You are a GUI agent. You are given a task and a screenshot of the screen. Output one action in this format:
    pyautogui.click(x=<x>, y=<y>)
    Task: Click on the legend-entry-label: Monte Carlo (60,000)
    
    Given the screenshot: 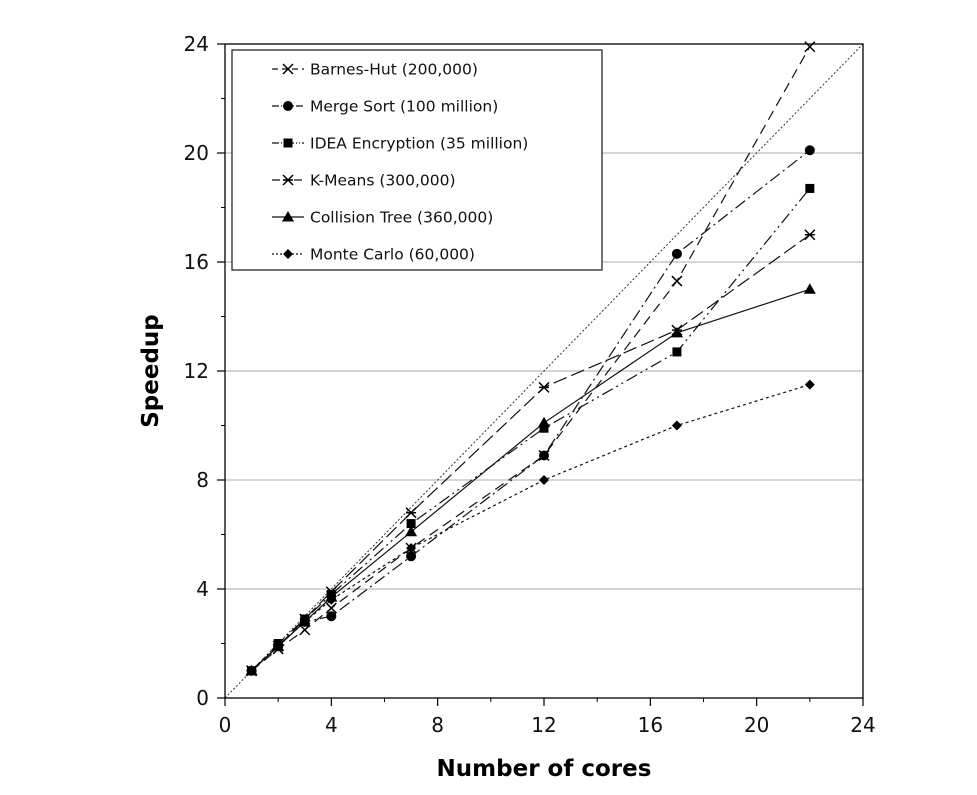 What is the action you would take?
    pyautogui.click(x=392, y=255)
    